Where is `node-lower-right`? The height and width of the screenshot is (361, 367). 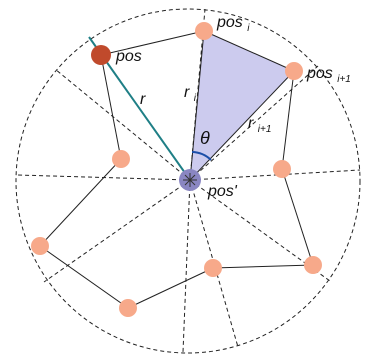
node-lower-right is located at coordinates (313, 265).